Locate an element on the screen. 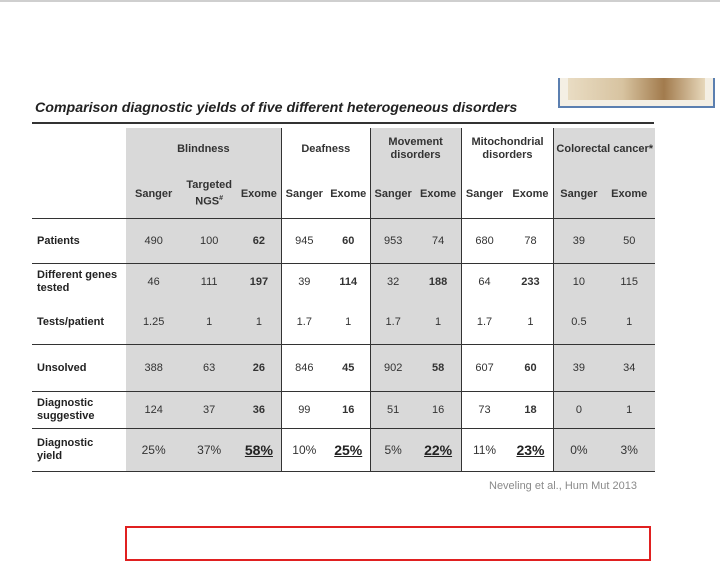 This screenshot has width=720, height=561. table-cell: 37% is located at coordinates (209, 450).